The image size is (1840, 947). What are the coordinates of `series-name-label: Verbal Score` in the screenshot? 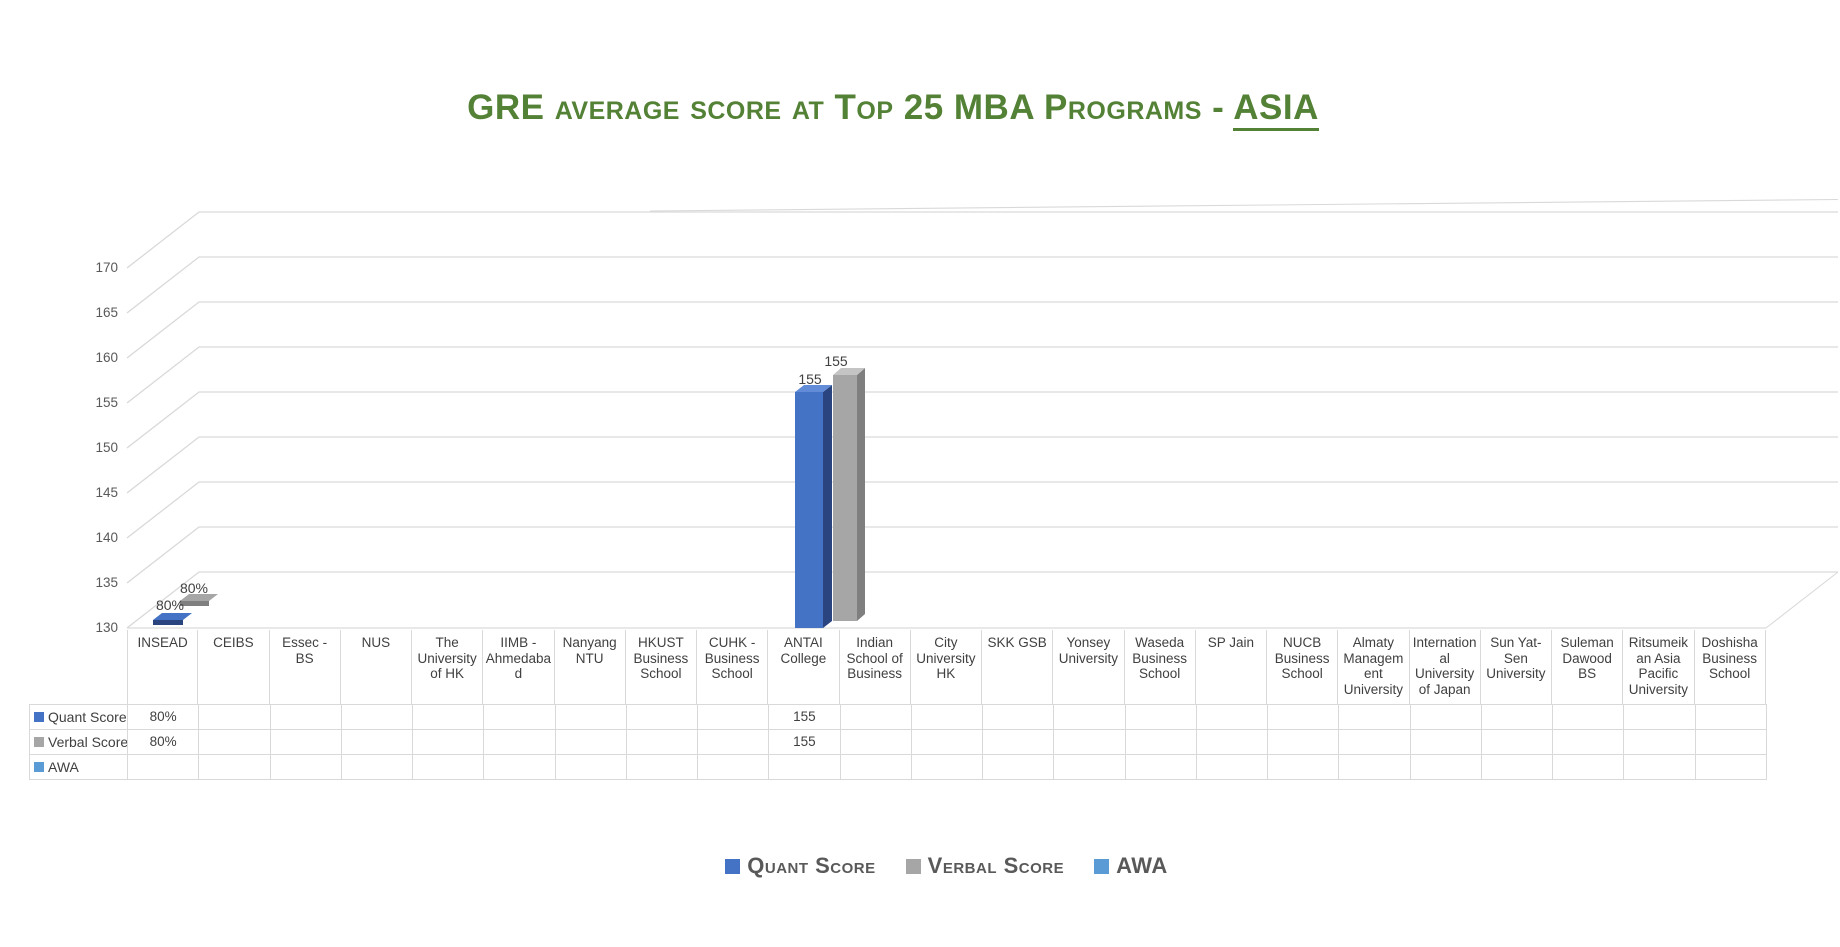 It's located at (88, 742).